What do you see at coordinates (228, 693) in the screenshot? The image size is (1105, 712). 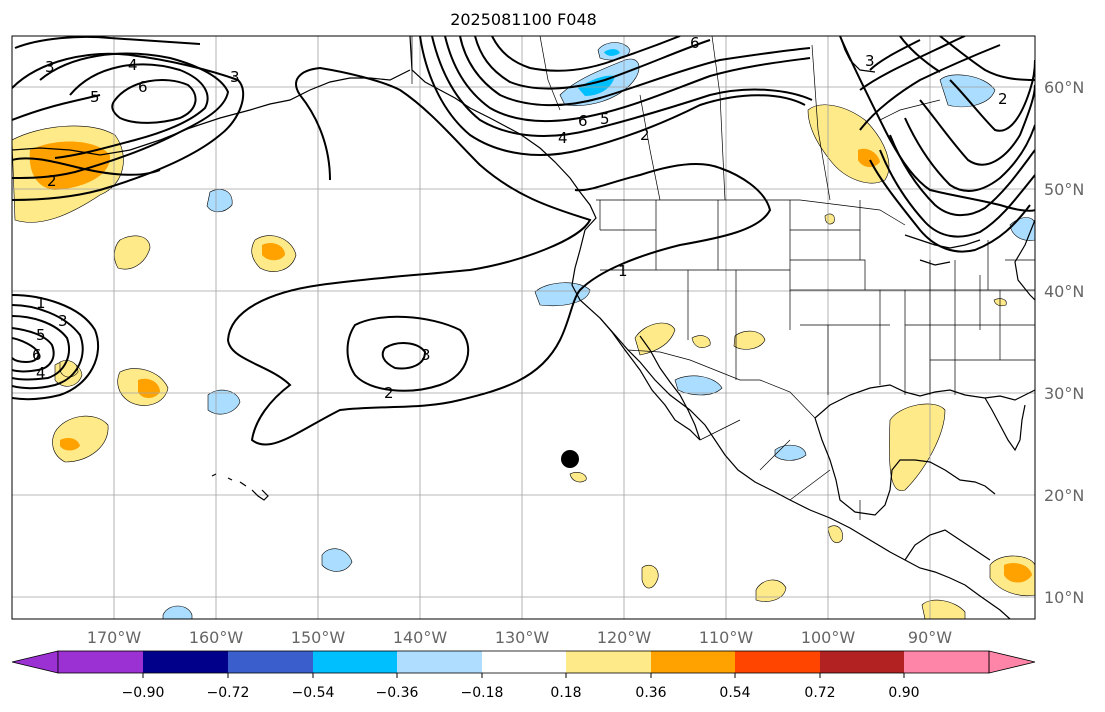 I see `colorbar-tick-label: −0.72` at bounding box center [228, 693].